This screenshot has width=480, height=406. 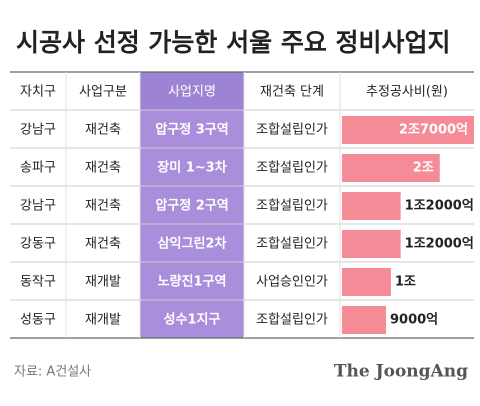 I want to click on cell: 동작구, so click(x=38, y=282).